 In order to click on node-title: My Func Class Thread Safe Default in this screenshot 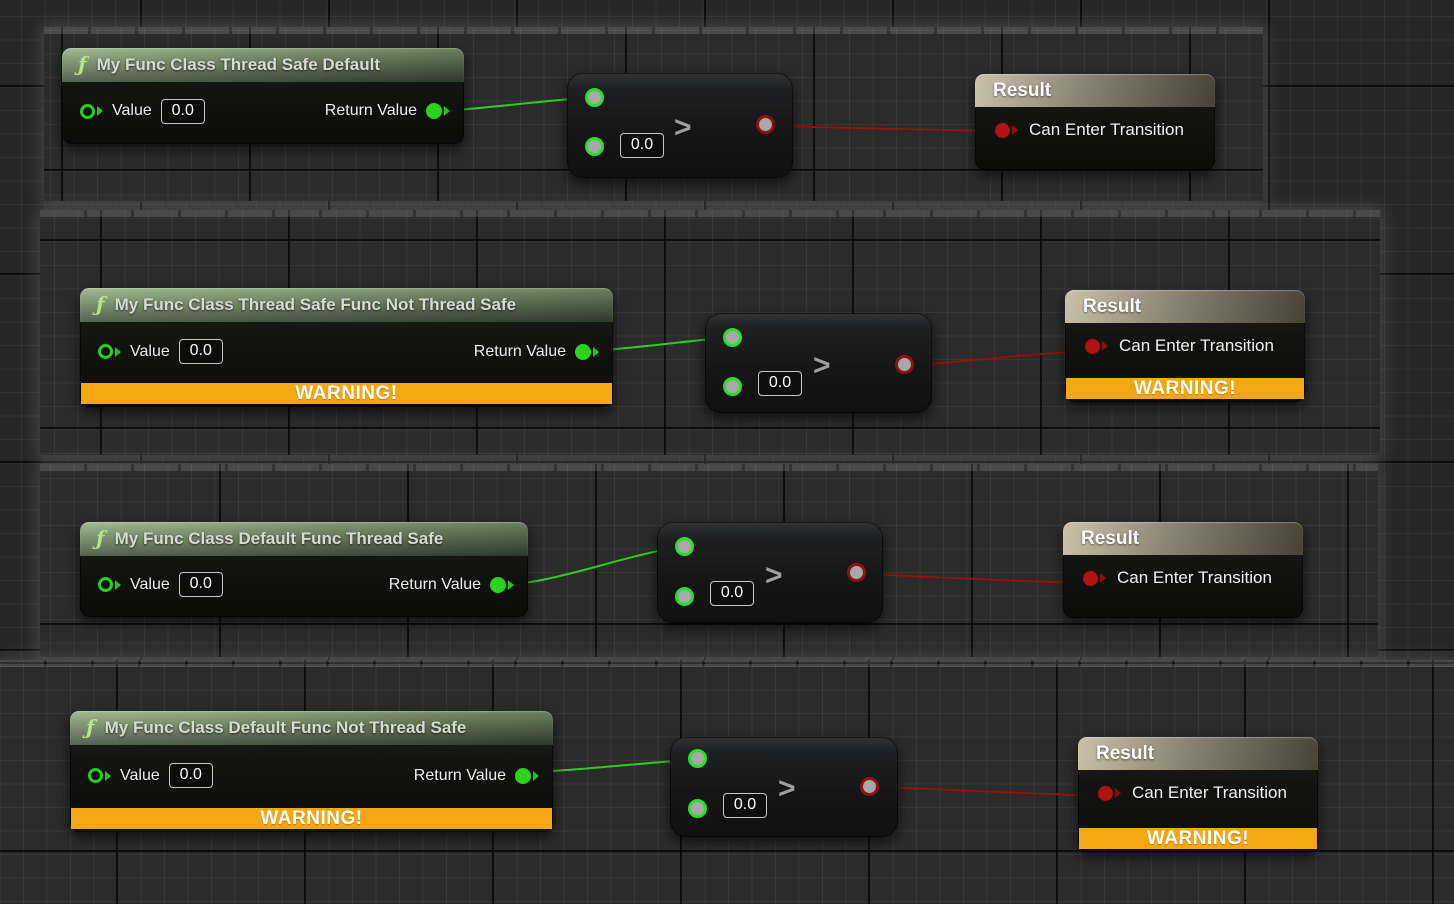, I will do `click(238, 64)`.